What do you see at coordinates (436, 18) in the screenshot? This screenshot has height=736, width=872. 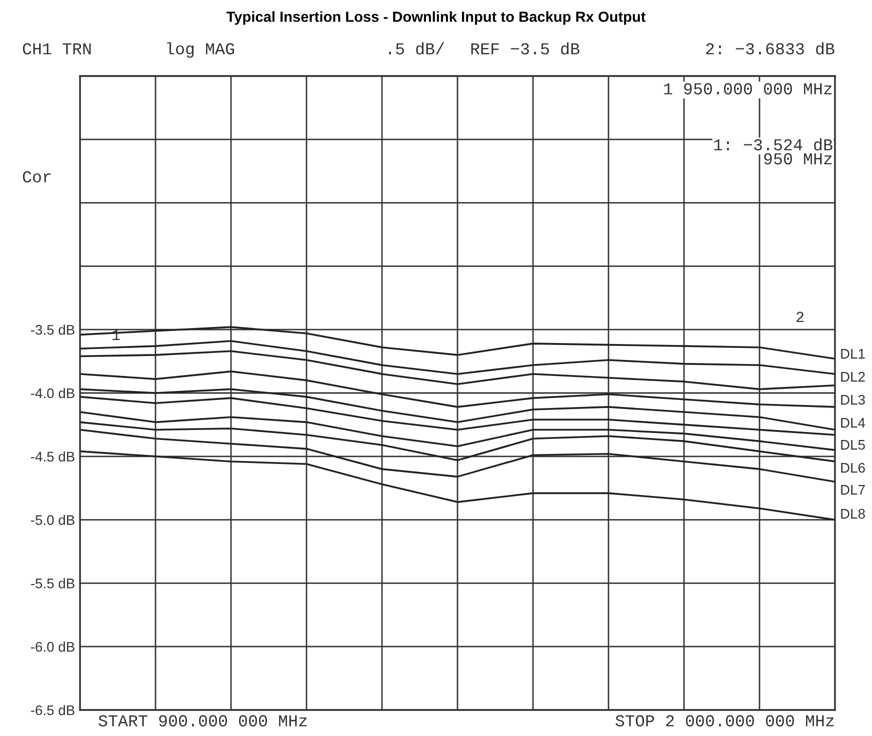 I see `chart-title: Typical Insertion Loss - Downlink Input to Backup Rx Output` at bounding box center [436, 18].